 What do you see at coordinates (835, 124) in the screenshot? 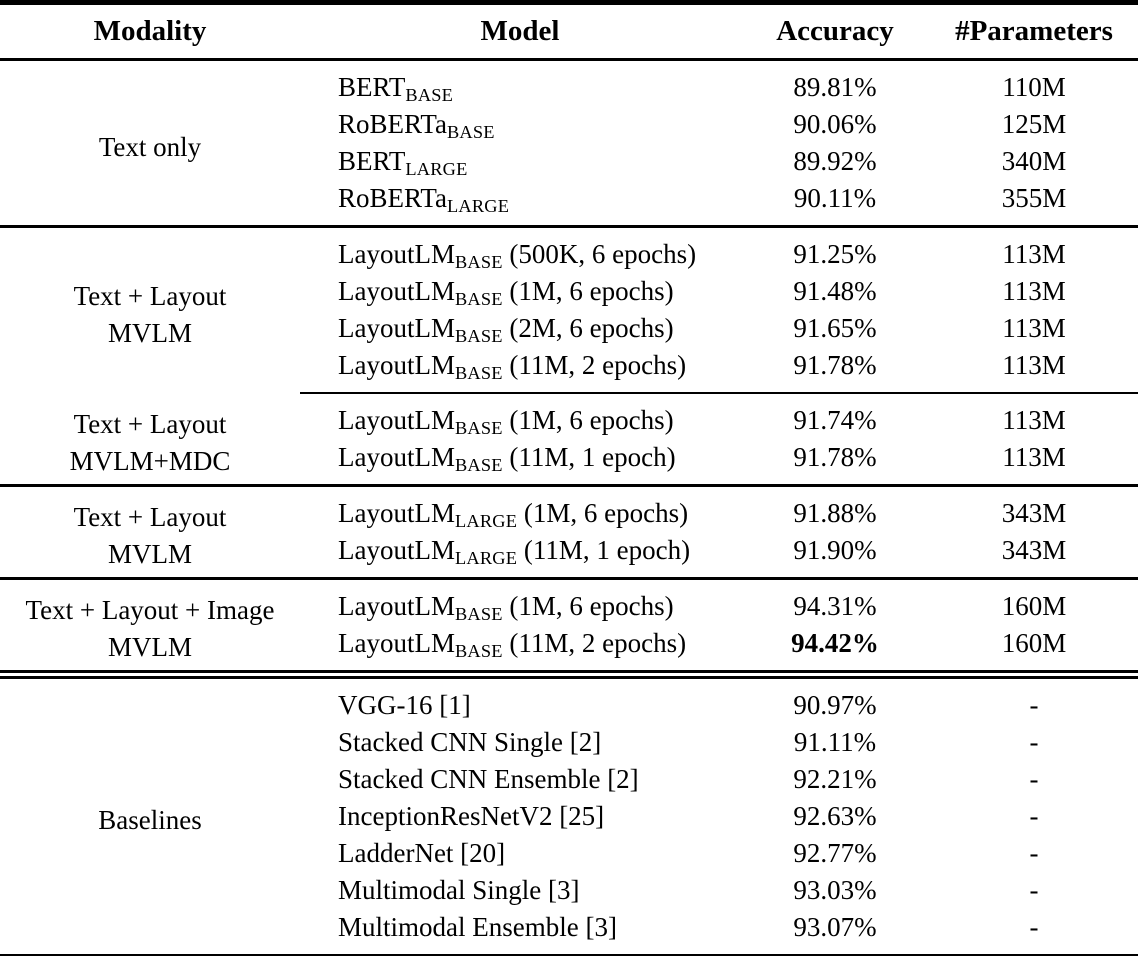
I see `accuracy-cell: 90.06%` at bounding box center [835, 124].